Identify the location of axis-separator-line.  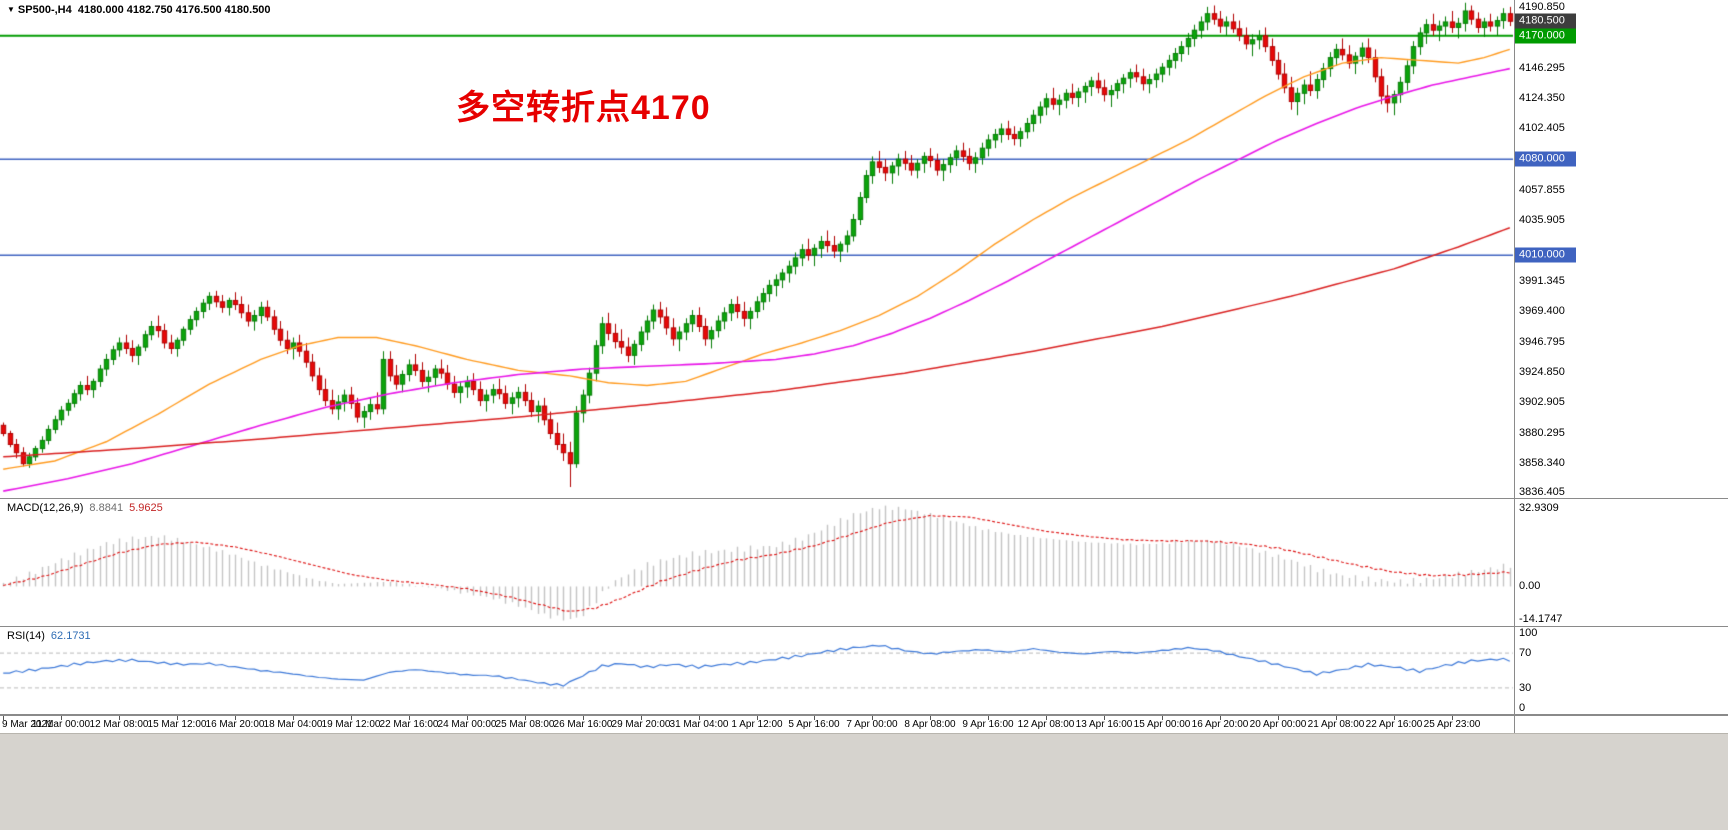
(1514, 366).